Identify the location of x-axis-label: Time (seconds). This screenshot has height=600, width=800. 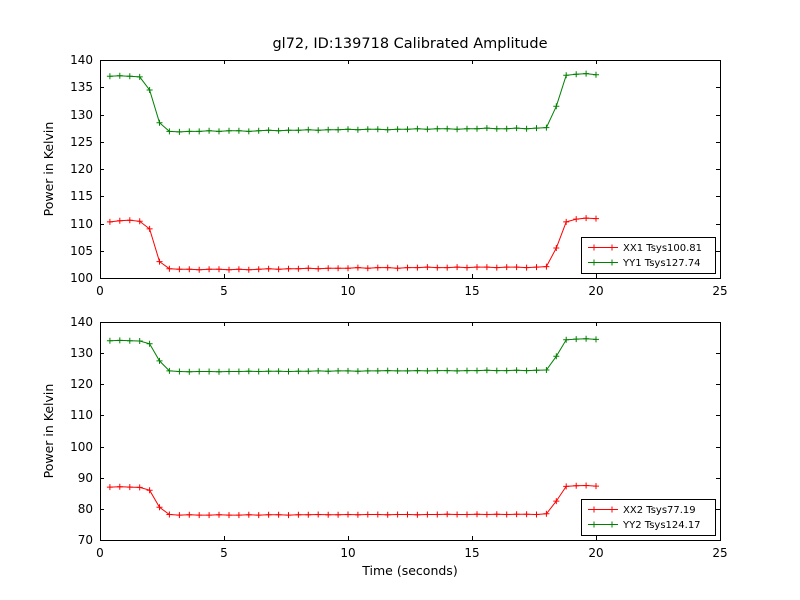
(409, 570).